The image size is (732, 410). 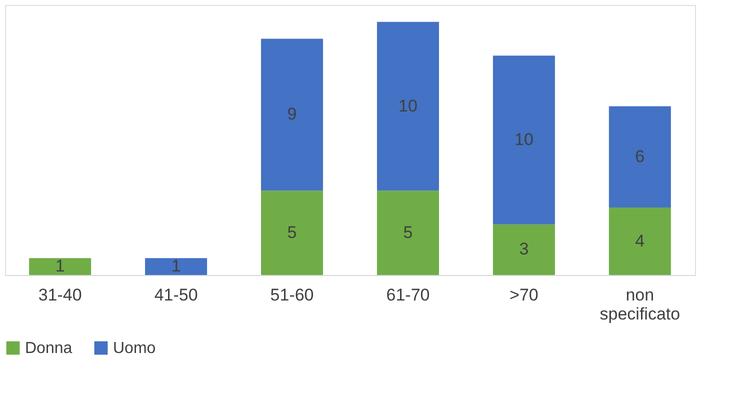 What do you see at coordinates (134, 348) in the screenshot?
I see `legend-label: Uomo` at bounding box center [134, 348].